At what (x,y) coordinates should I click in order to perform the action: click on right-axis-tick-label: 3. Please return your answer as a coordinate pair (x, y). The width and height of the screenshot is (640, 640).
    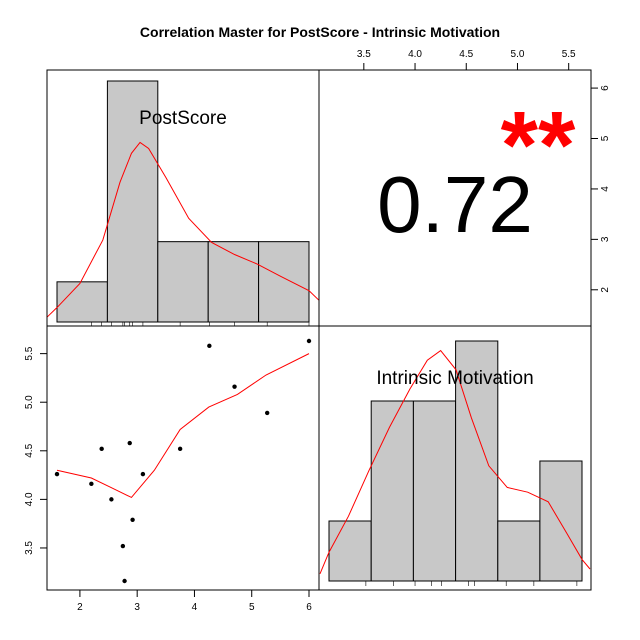
    Looking at the image, I should click on (605, 239).